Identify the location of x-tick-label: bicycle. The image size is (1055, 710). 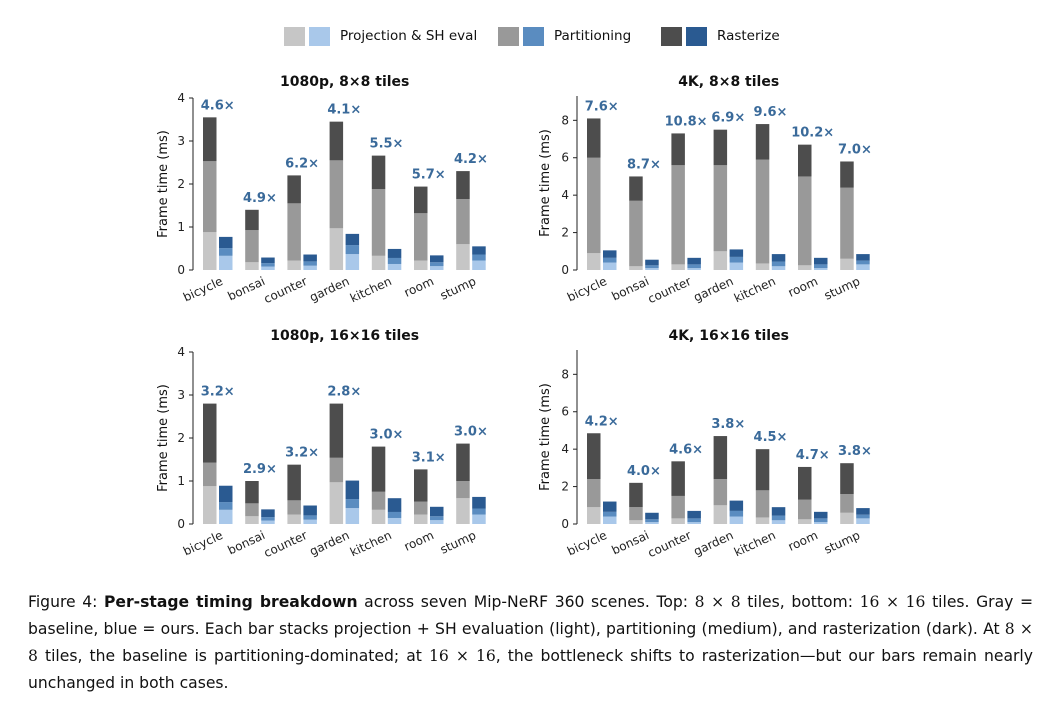
(587, 543).